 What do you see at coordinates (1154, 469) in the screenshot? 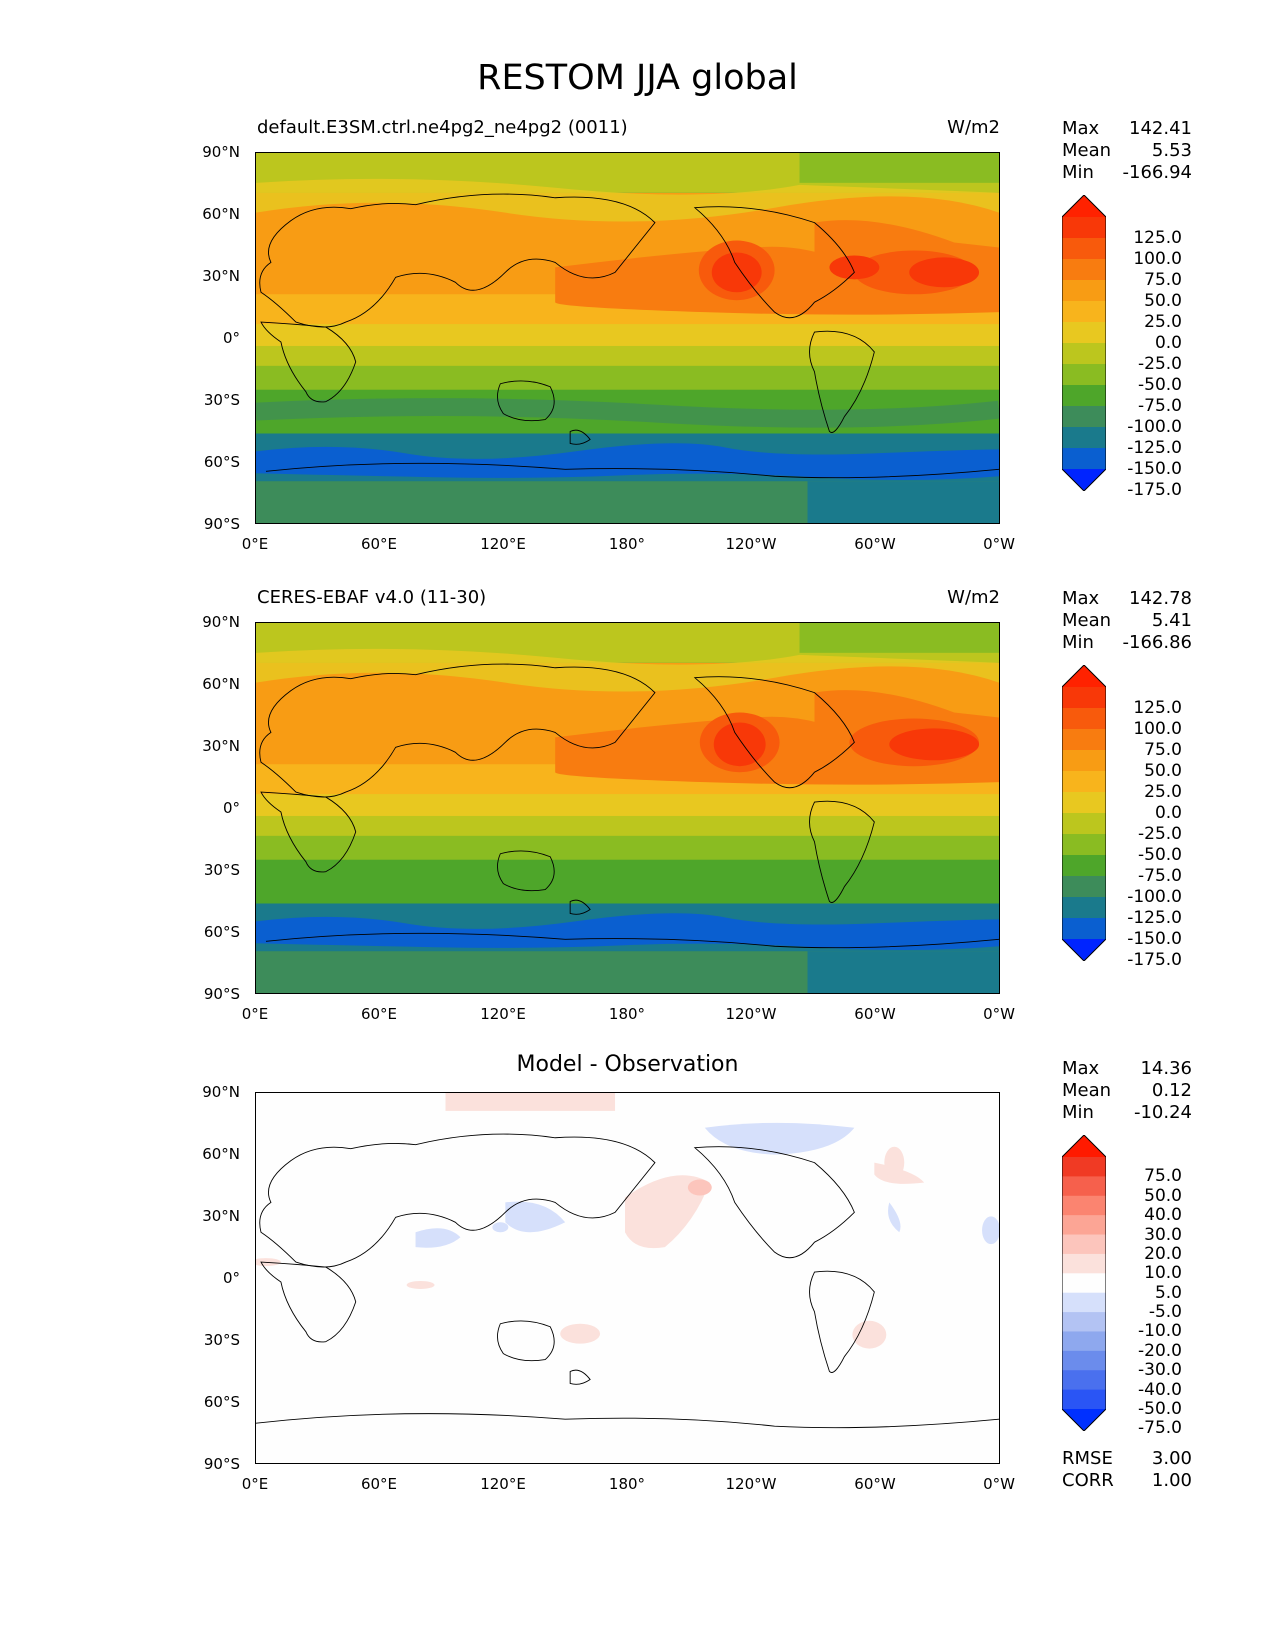
I see `colorbar-tick-label: -150.0` at bounding box center [1154, 469].